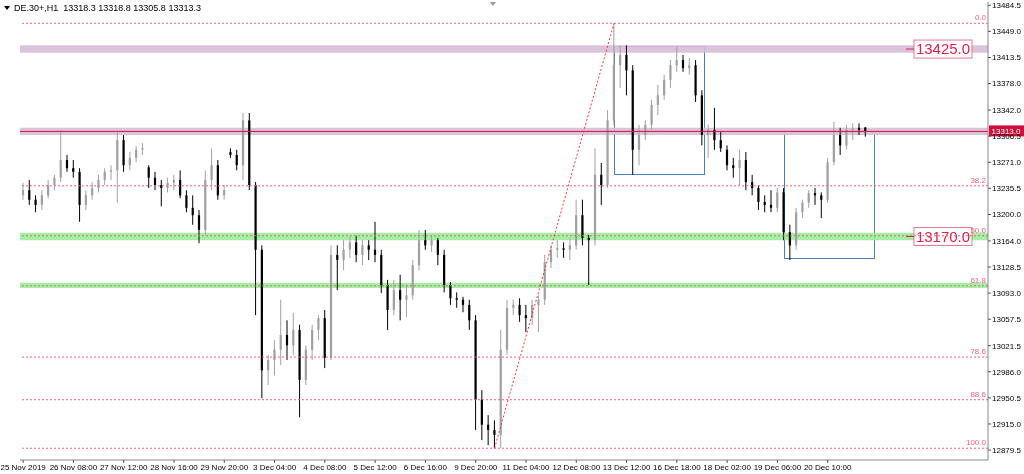 Image resolution: width=1024 pixels, height=474 pixels. Describe the element at coordinates (425, 467) in the screenshot. I see `x-tick-label: 6 Dec 16:00` at that location.